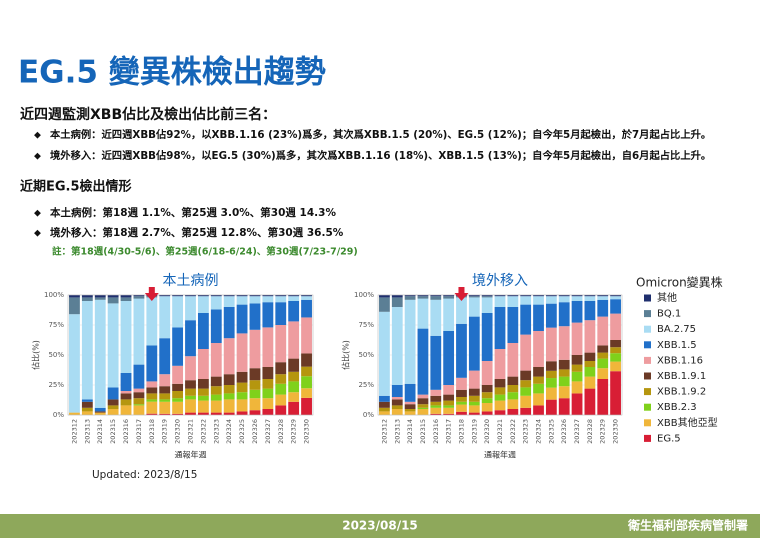  What do you see at coordinates (190, 355) in the screenshot?
I see `plot-frame` at bounding box center [190, 355].